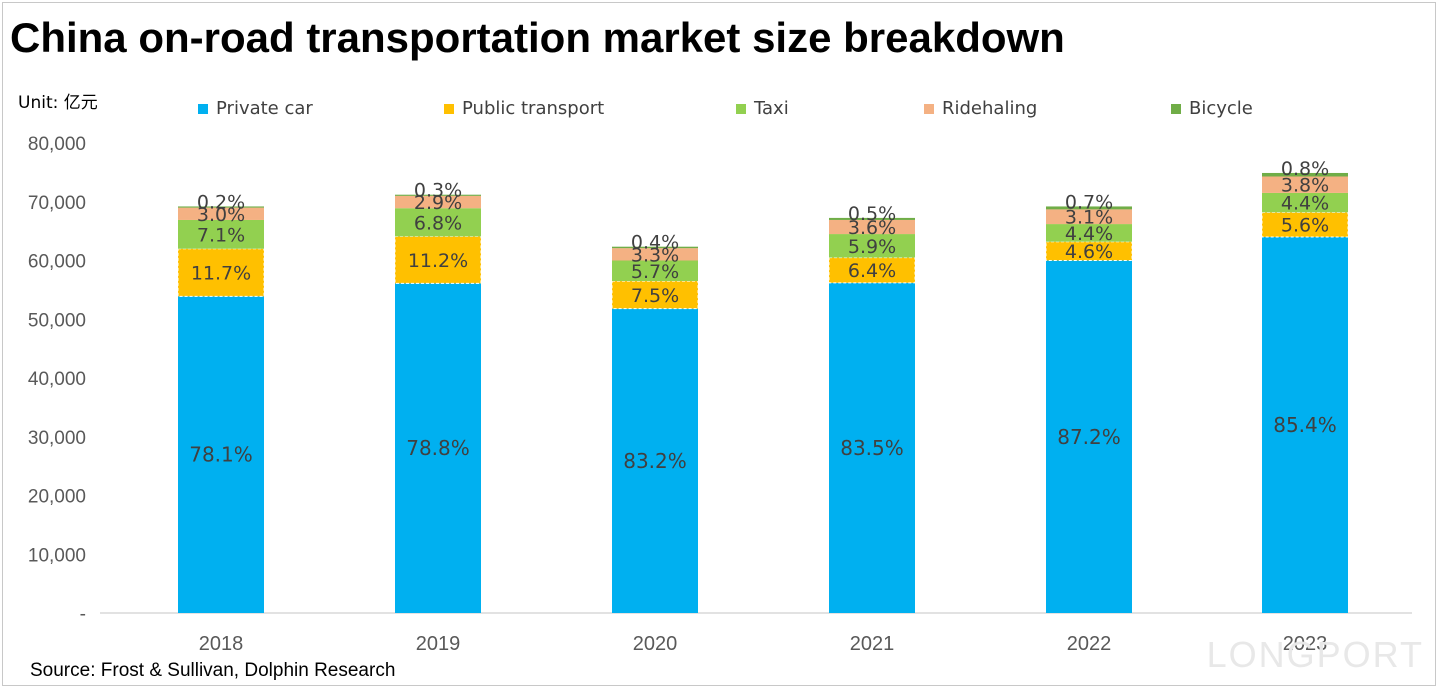 This screenshot has height=690, width=1440. Describe the element at coordinates (1176, 108) in the screenshot. I see `legend-swatch-bicycle` at that location.